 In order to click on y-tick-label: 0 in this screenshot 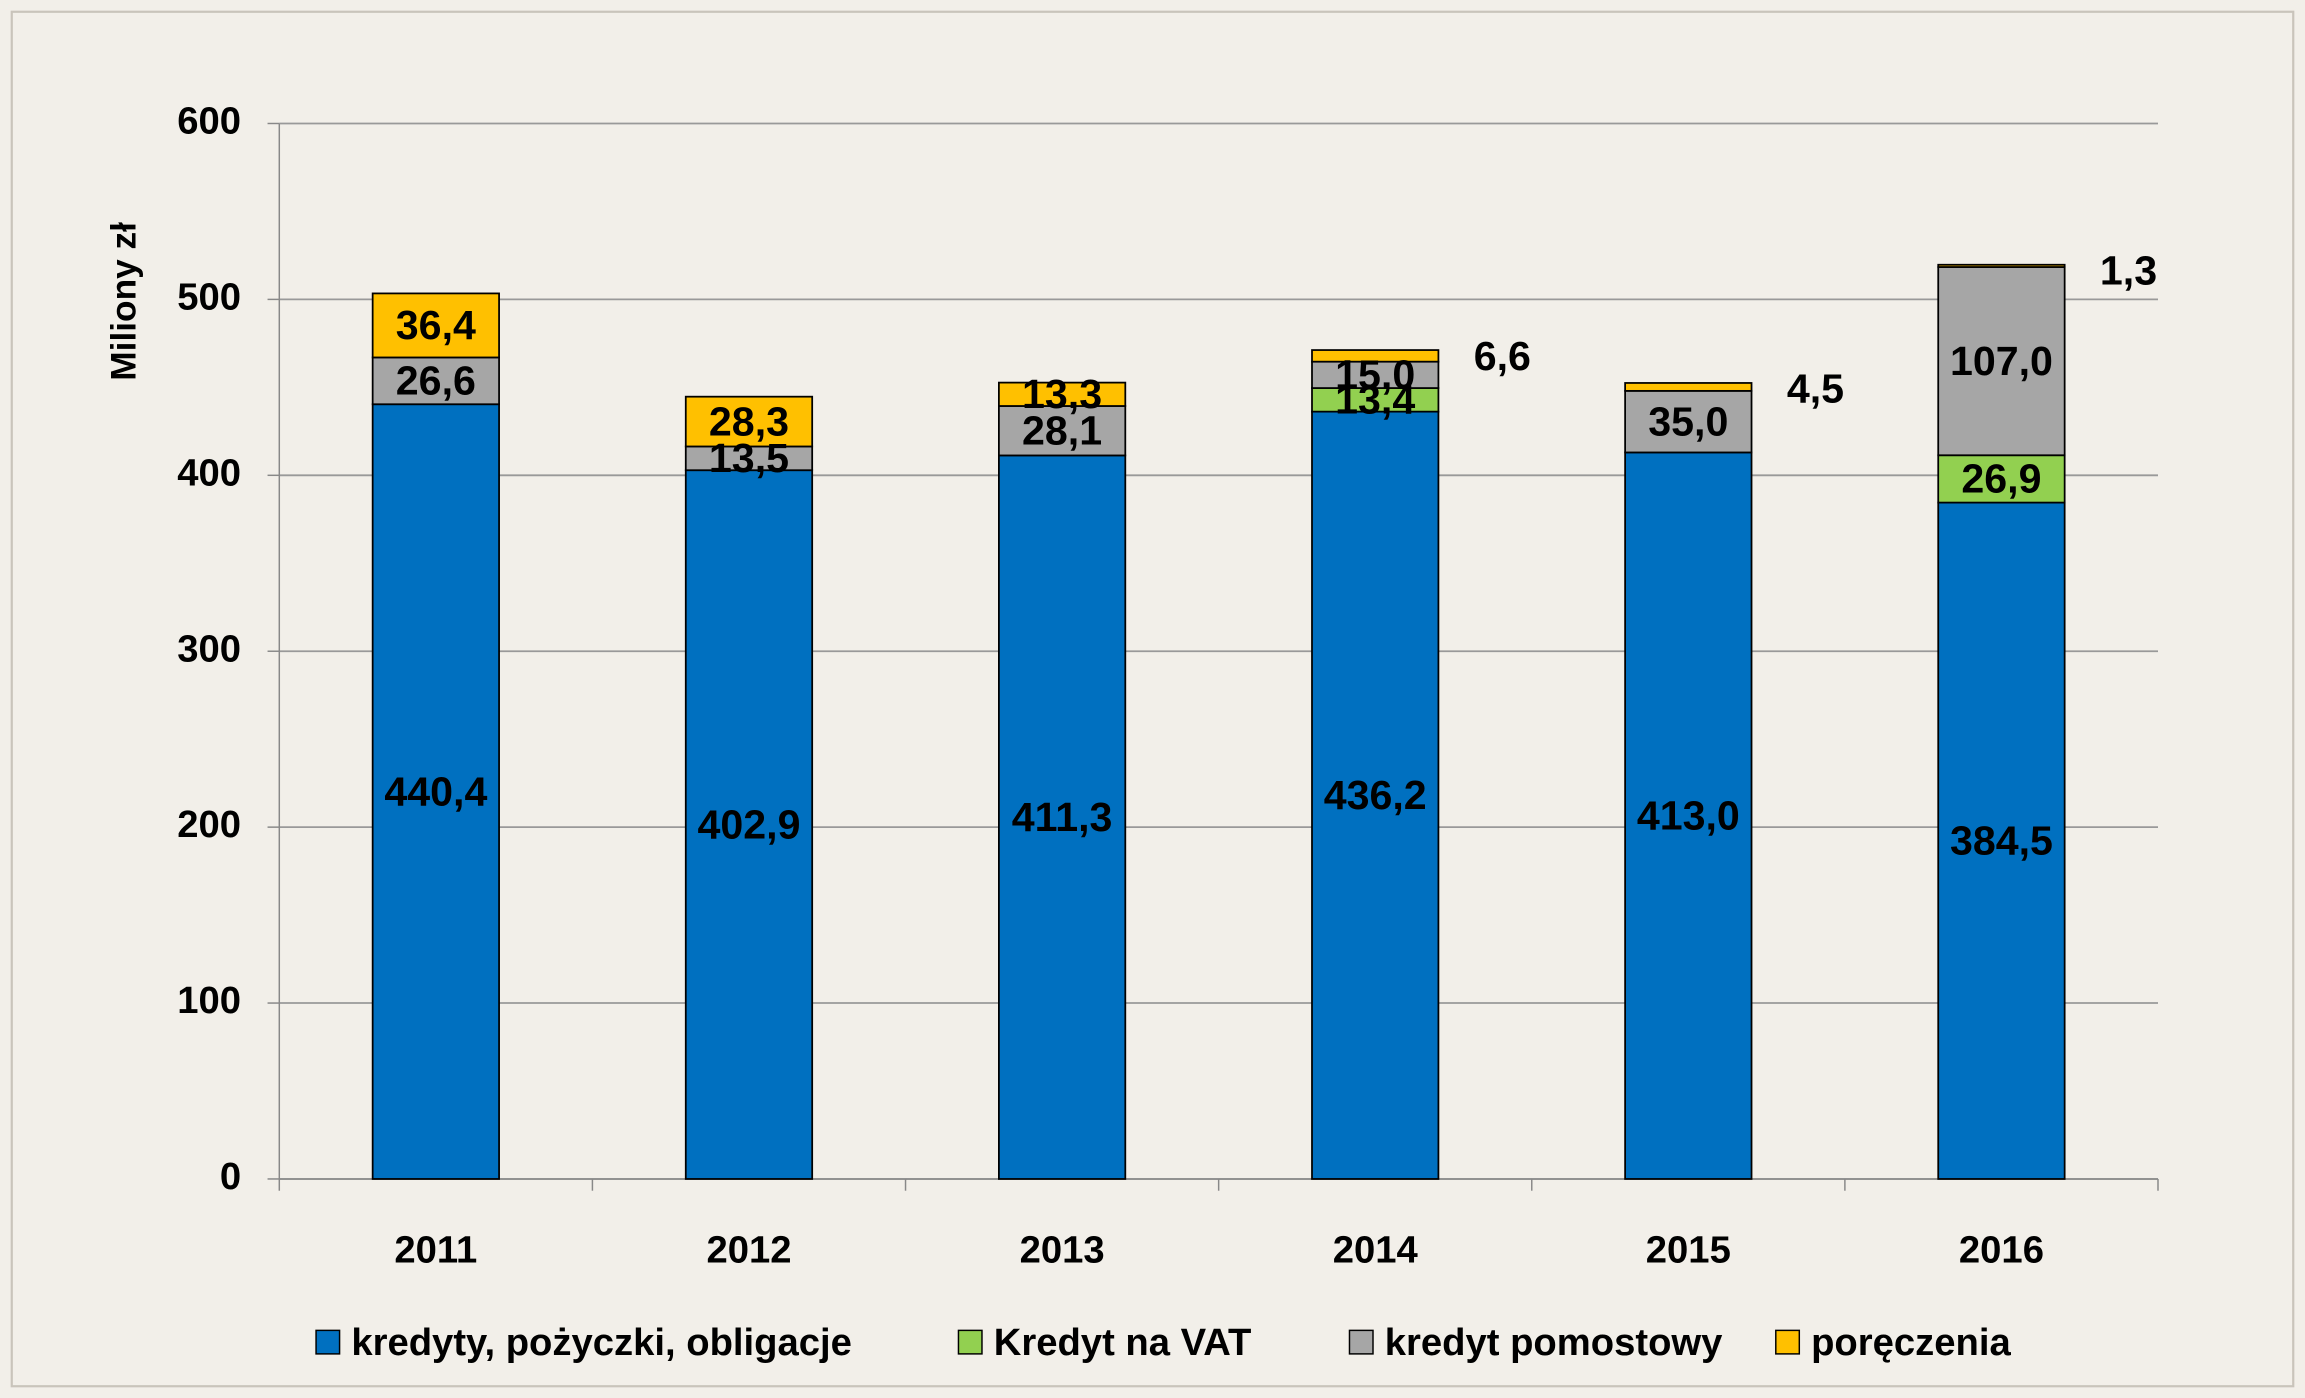, I will do `click(230, 1176)`.